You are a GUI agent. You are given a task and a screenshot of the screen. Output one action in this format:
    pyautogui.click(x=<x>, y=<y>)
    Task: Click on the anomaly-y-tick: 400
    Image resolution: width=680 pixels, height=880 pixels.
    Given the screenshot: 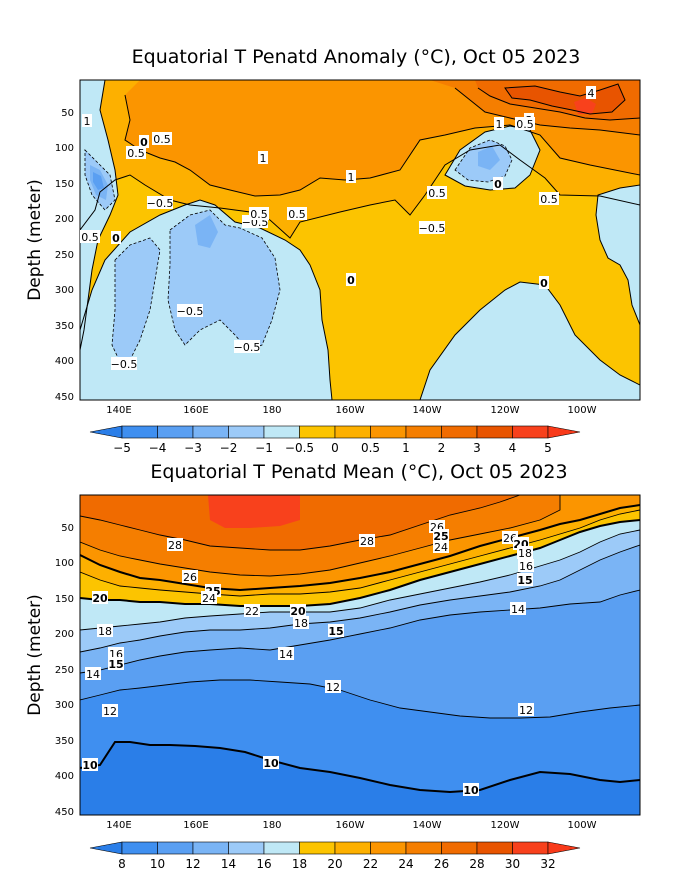 What is the action you would take?
    pyautogui.click(x=64, y=361)
    